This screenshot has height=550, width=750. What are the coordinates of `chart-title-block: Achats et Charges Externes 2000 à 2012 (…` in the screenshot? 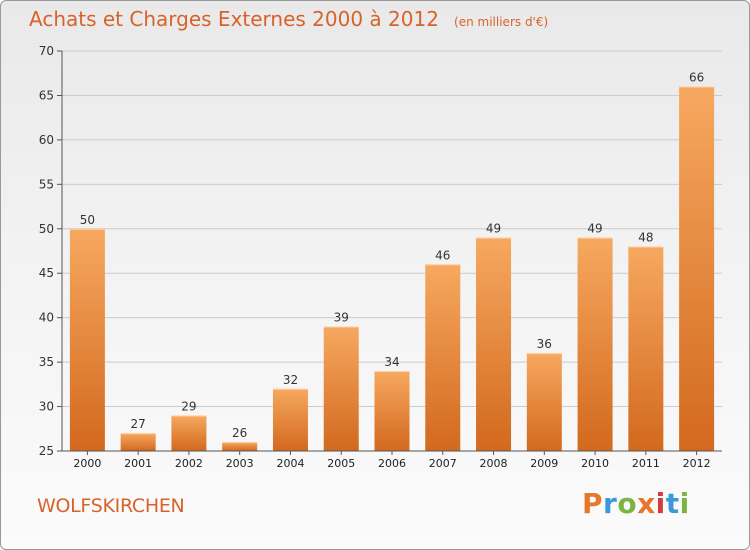 It's located at (288, 19).